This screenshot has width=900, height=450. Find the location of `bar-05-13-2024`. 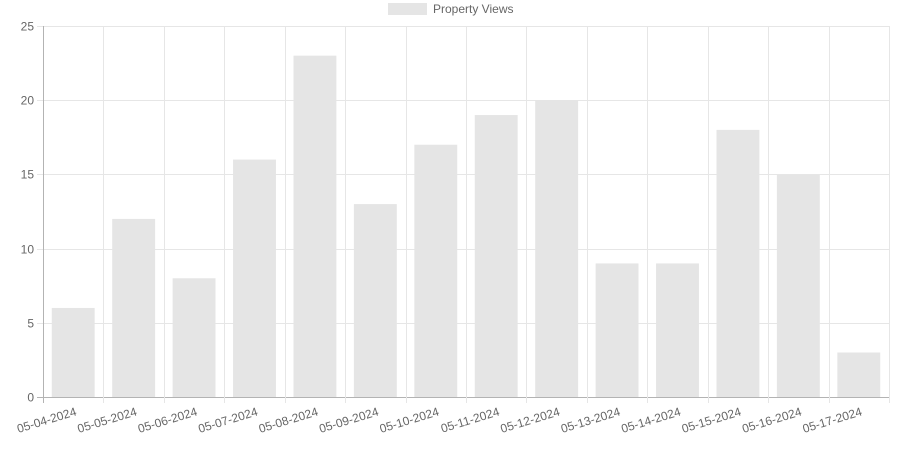

bar-05-13-2024 is located at coordinates (617, 330).